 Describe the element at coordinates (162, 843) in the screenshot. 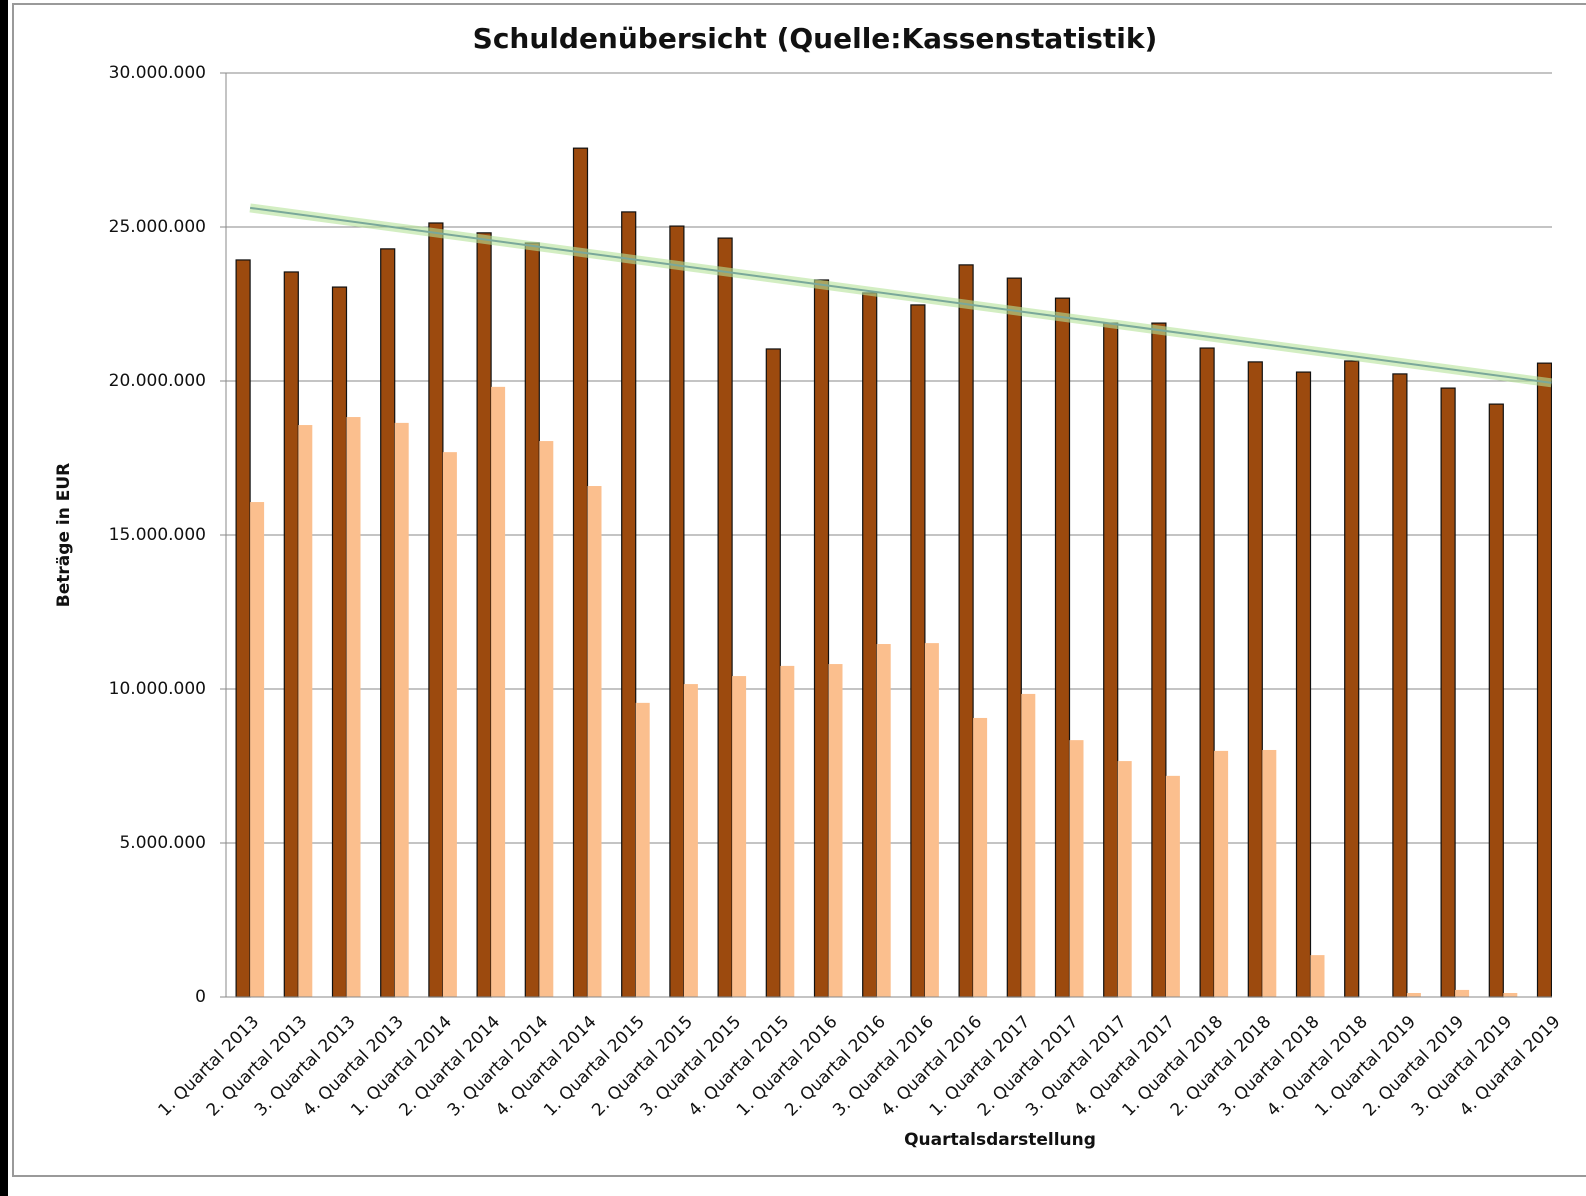

I see `y-tick-label: 5.000.000` at that location.